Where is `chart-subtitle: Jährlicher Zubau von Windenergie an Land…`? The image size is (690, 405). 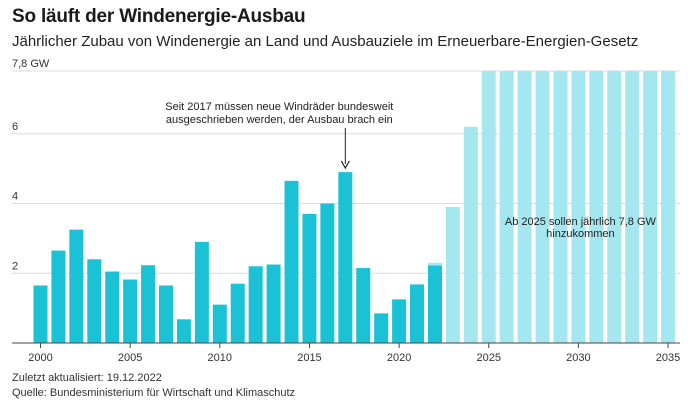 chart-subtitle: Jährlicher Zubau von Windenergie an Land… is located at coordinates (325, 41).